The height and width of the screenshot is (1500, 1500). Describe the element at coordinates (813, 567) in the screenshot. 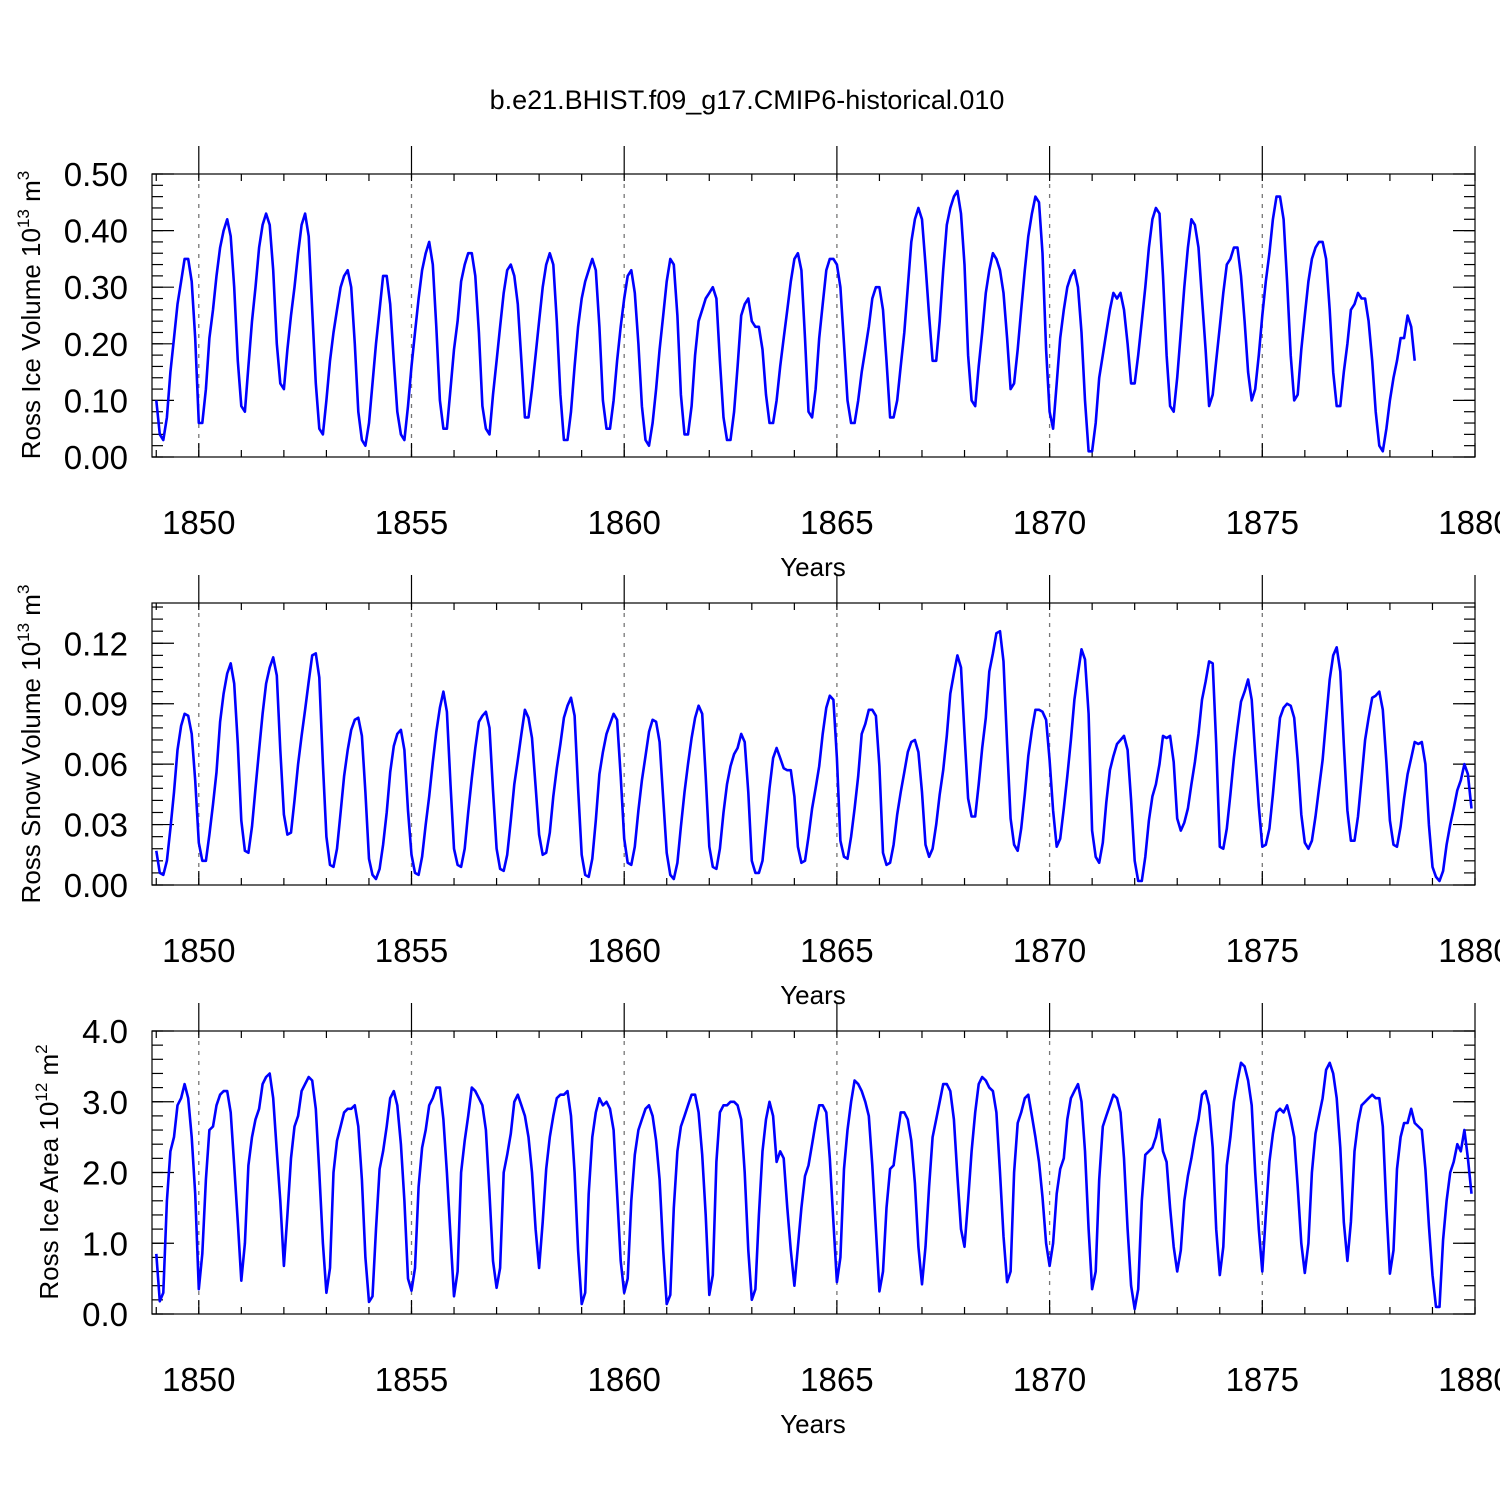

I see `panel0-x-axis-label: Years` at that location.